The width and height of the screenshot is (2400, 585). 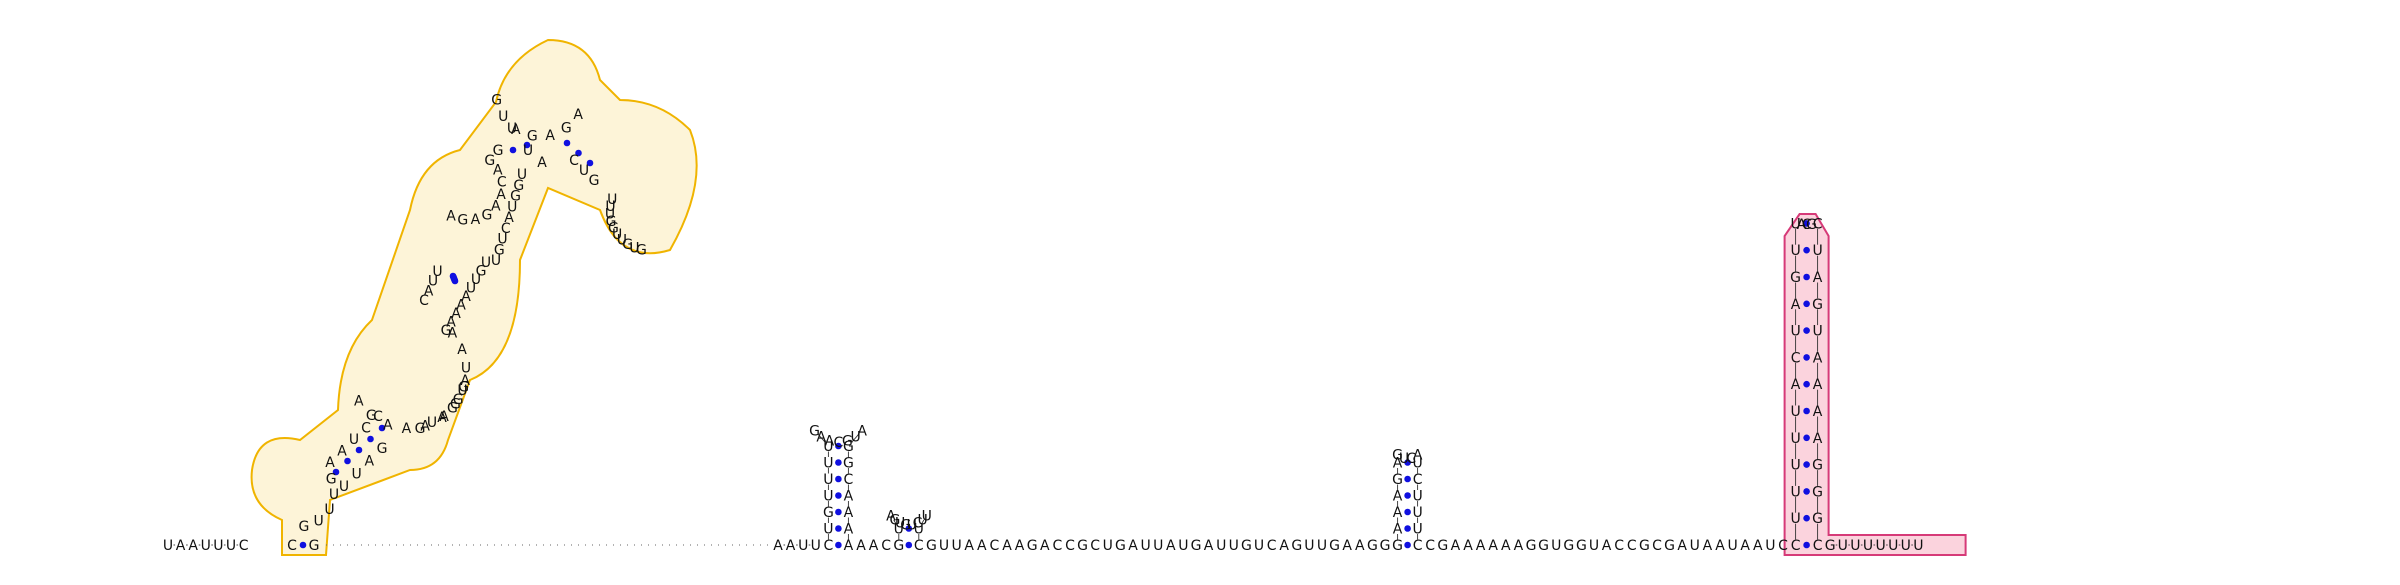 What do you see at coordinates (193, 546) in the screenshot?
I see `nucleotide-five-prime-tail: A` at bounding box center [193, 546].